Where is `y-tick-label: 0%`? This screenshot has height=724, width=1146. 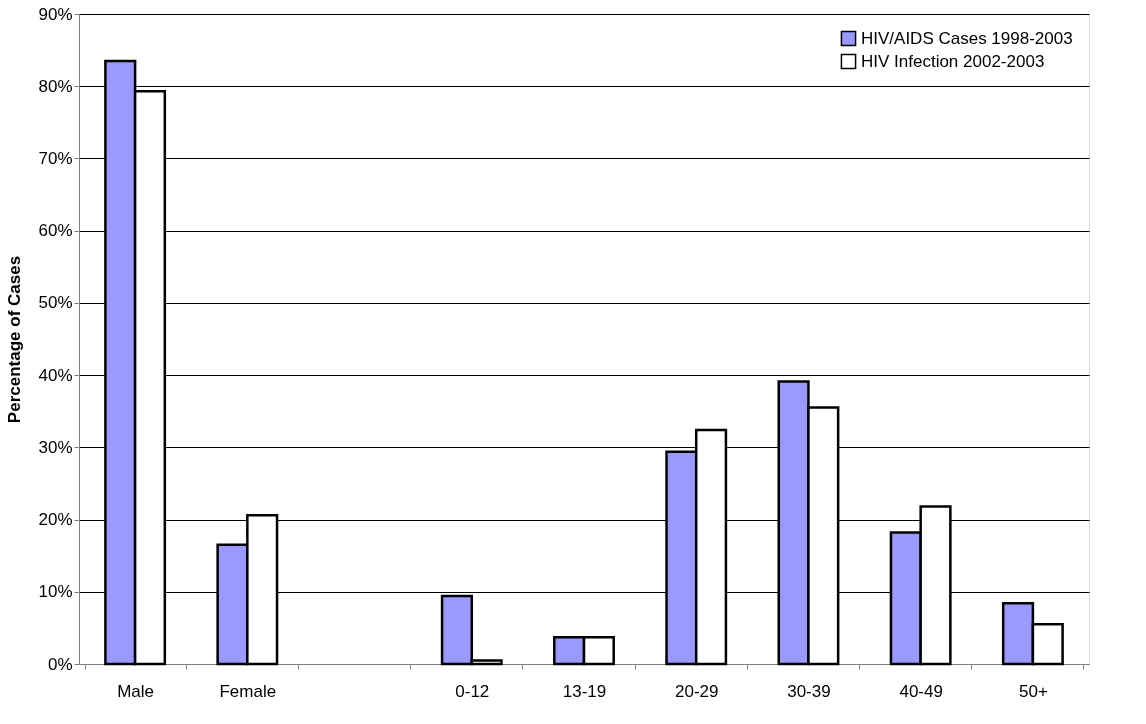
y-tick-label: 0% is located at coordinates (60, 664).